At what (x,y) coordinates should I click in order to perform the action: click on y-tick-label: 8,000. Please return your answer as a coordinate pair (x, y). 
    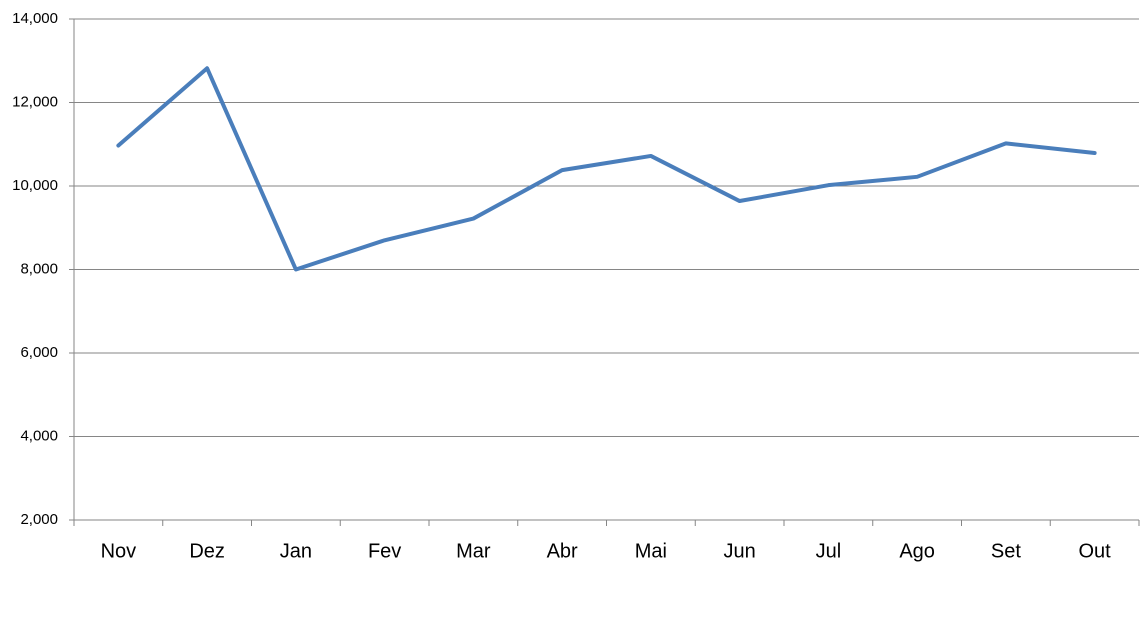
    Looking at the image, I should click on (39, 268).